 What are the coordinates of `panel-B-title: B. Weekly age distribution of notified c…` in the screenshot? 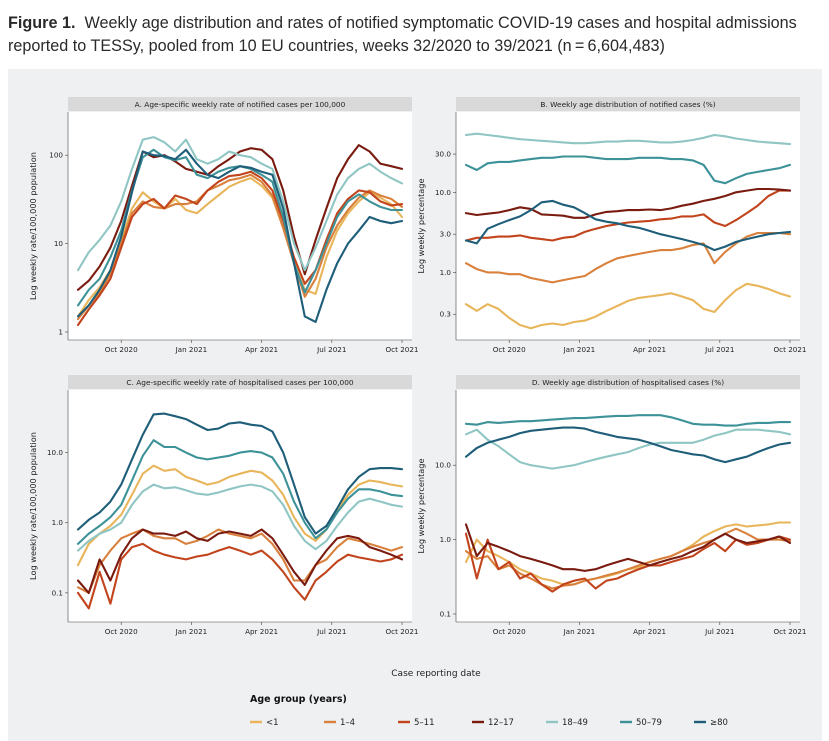 It's located at (627, 104).